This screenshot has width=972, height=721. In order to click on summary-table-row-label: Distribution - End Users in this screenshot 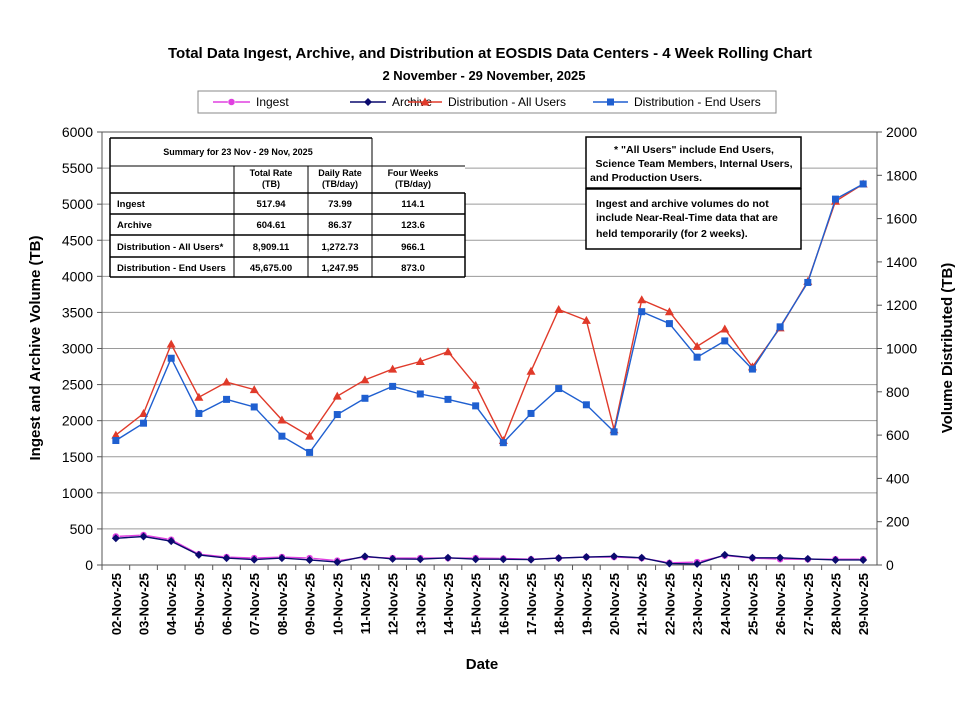, I will do `click(171, 268)`.